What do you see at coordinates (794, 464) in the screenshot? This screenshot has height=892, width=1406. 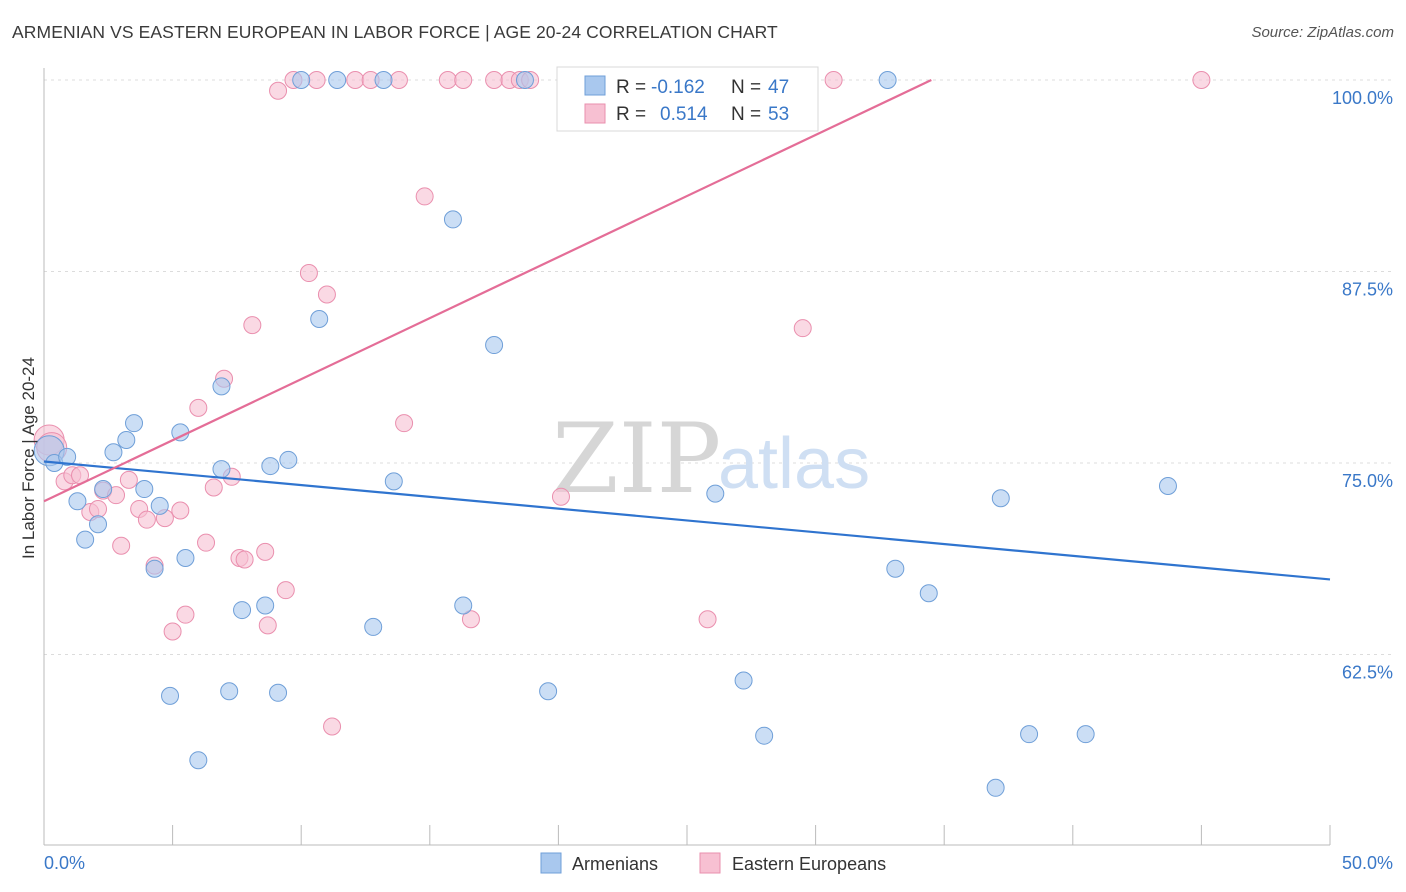 I see `watermark-atlas: atlas` at bounding box center [794, 464].